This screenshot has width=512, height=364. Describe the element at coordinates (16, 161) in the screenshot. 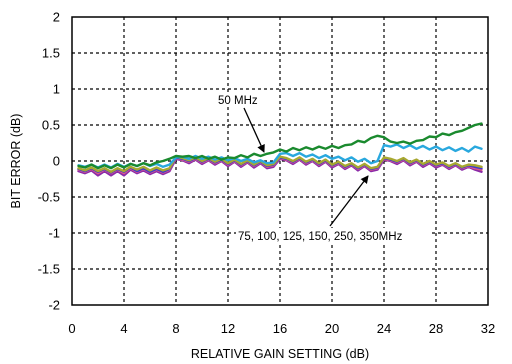

I see `y-axis-title: BIT ERROR (dB)` at that location.